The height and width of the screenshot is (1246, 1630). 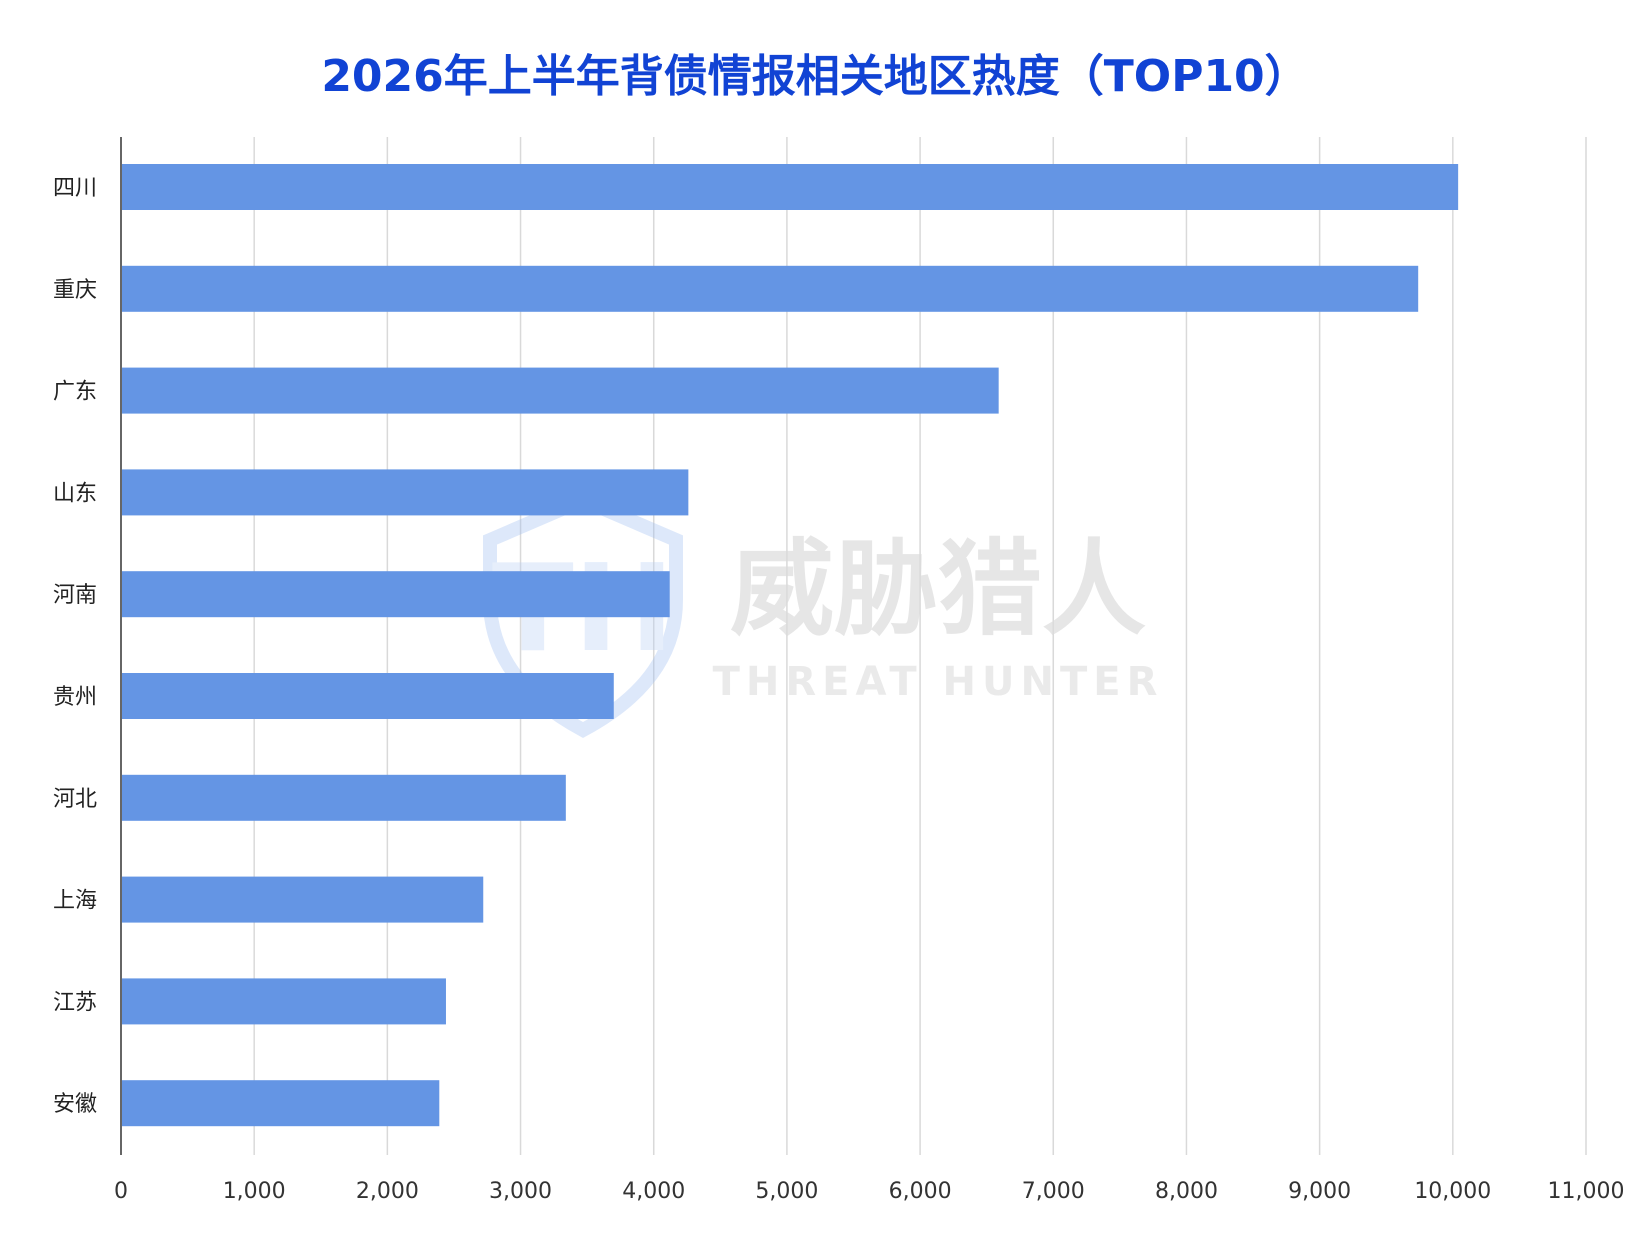 I want to click on x-tick-label: 8,000, so click(x=1186, y=1191).